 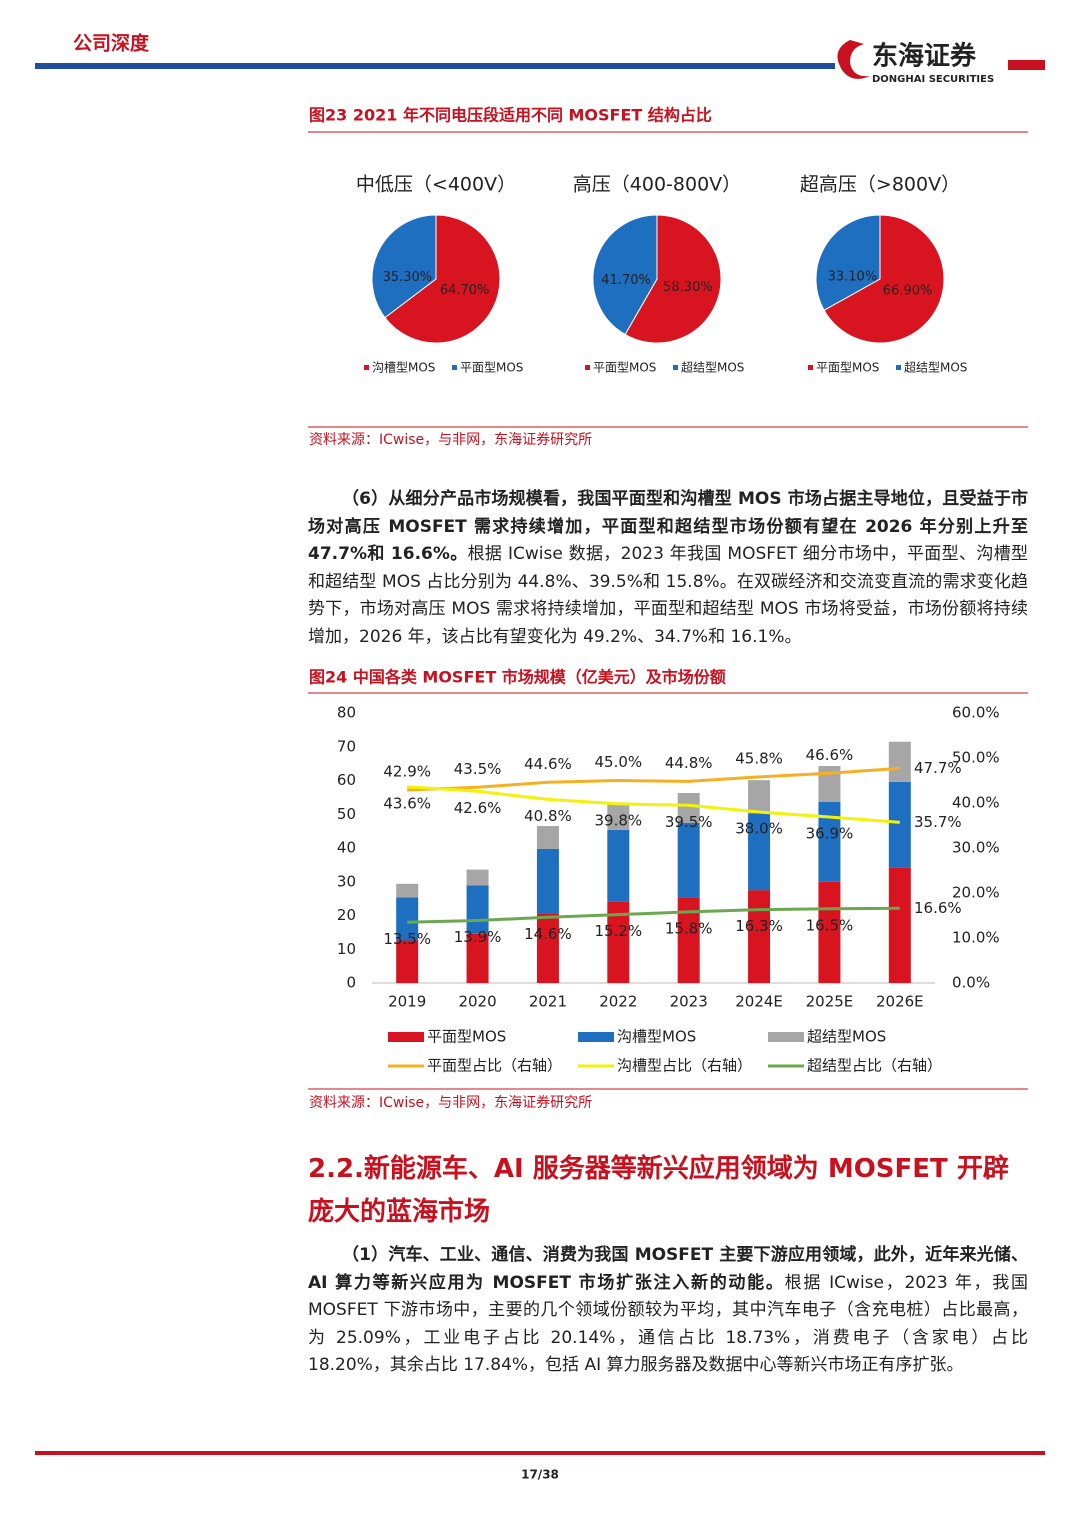 What do you see at coordinates (346, 780) in the screenshot?
I see `y-tick-label: 60` at bounding box center [346, 780].